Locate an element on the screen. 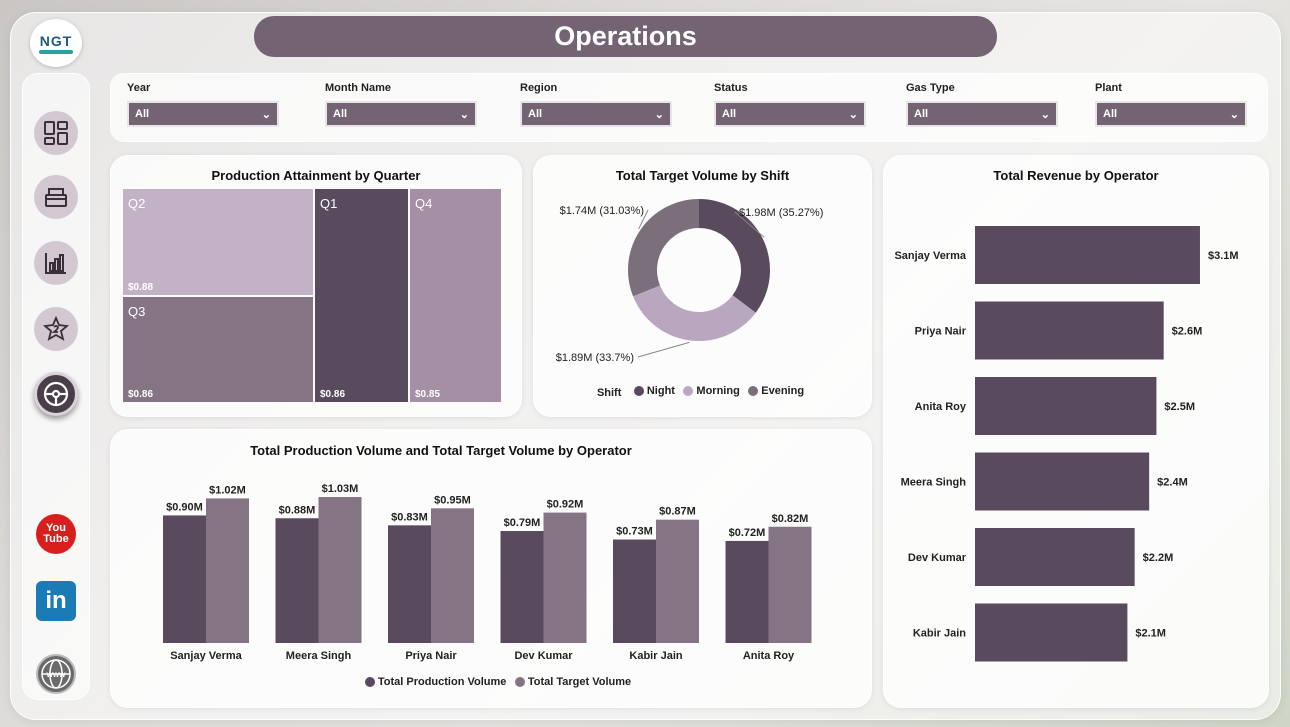 The height and width of the screenshot is (727, 1290). filter-month: Month Name All ⌄ is located at coordinates (401, 104).